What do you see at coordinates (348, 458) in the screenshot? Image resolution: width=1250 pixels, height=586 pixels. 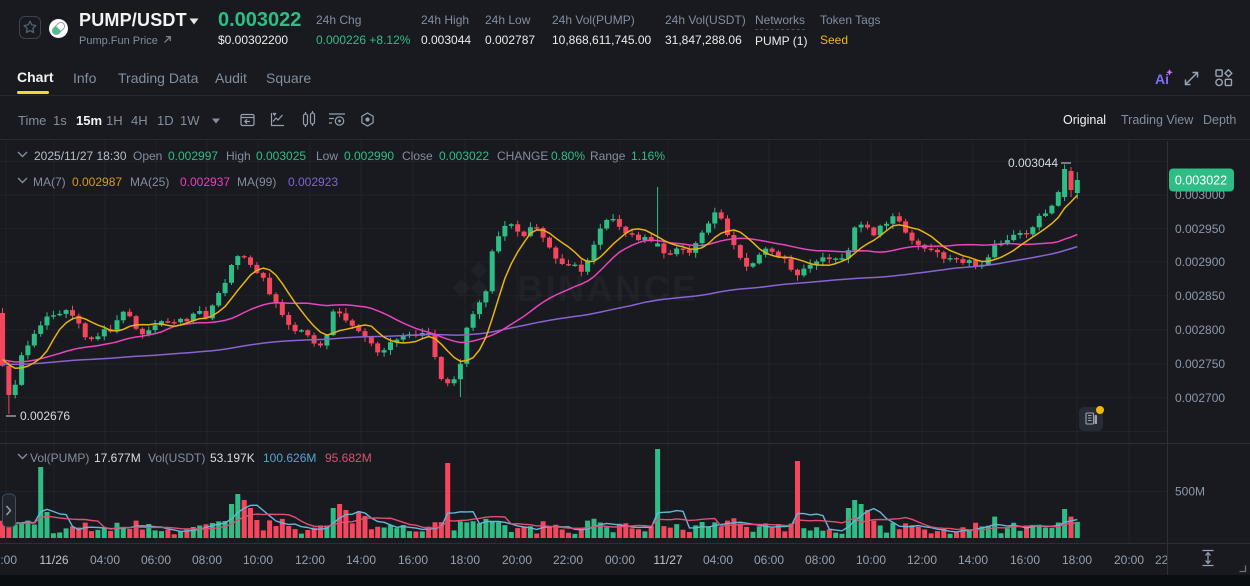 I see `svg-text: 95.682M` at bounding box center [348, 458].